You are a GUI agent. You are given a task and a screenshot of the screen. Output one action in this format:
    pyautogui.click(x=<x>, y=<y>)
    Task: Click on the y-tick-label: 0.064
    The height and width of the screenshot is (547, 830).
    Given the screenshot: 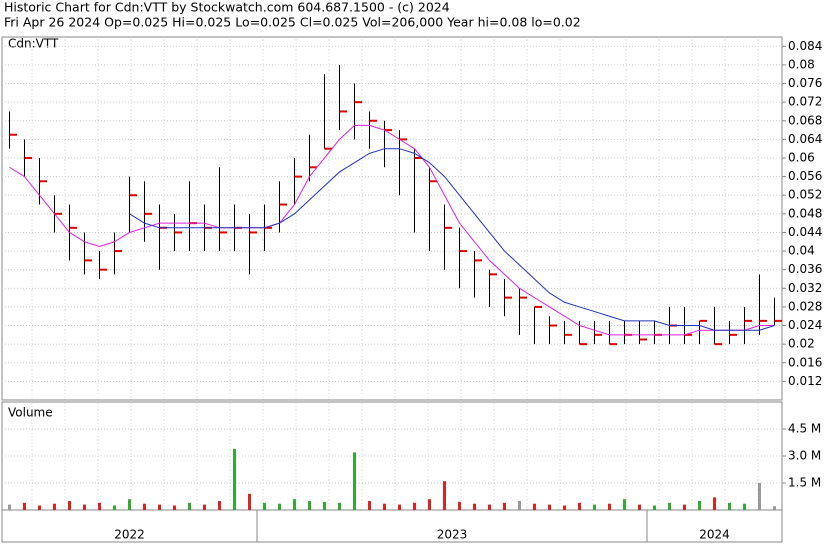 What is the action you would take?
    pyautogui.click(x=805, y=139)
    